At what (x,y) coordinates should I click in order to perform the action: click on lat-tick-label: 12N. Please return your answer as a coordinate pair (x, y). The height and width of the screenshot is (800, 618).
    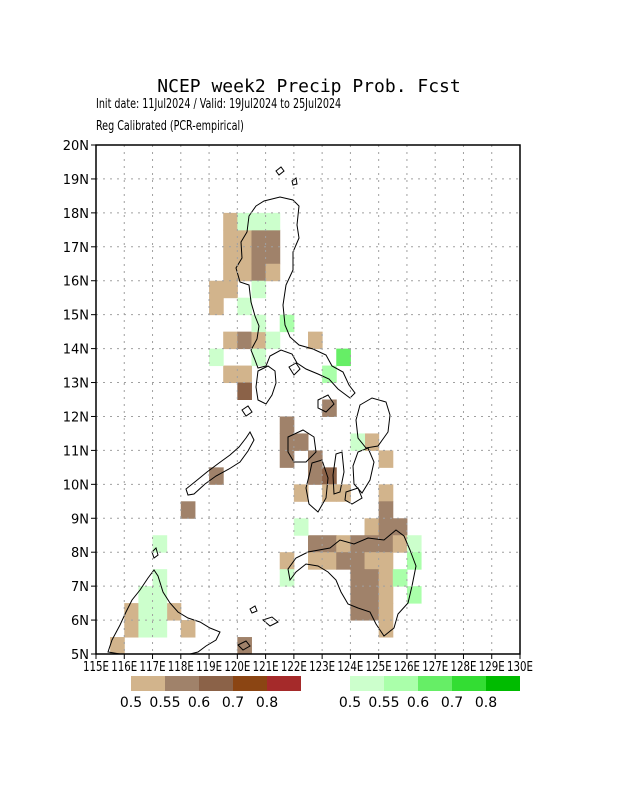
    Looking at the image, I should click on (76, 417).